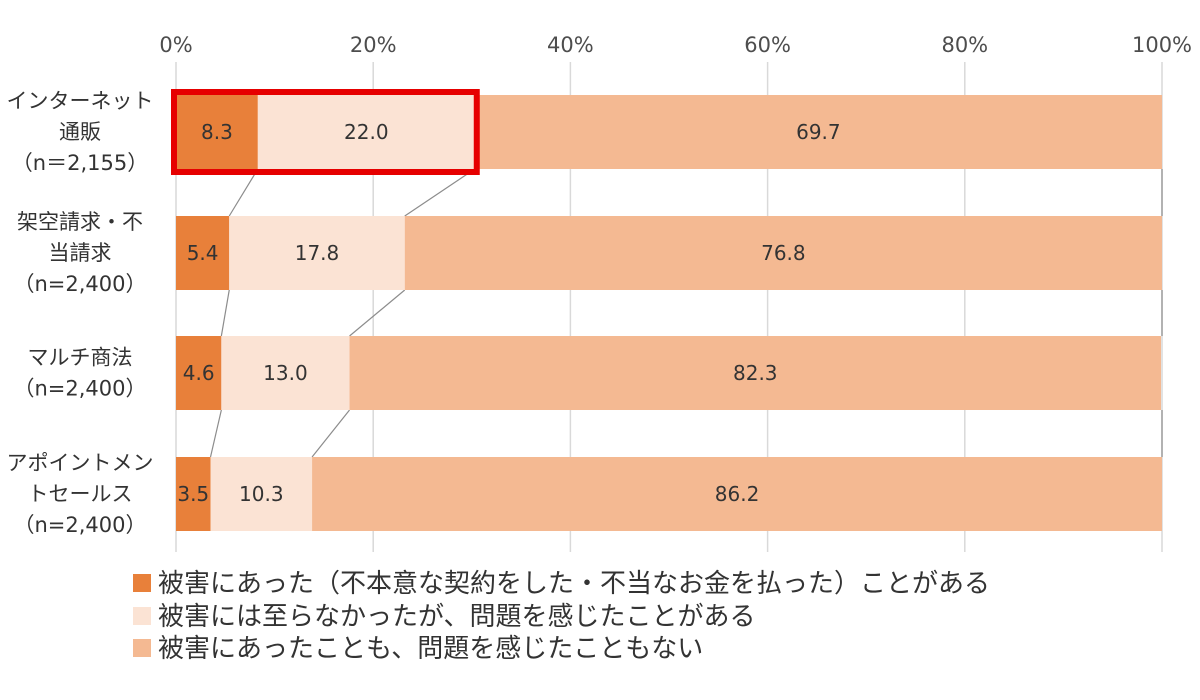 Image resolution: width=1200 pixels, height=700 pixels. I want to click on data-label: 17.8, so click(317, 253).